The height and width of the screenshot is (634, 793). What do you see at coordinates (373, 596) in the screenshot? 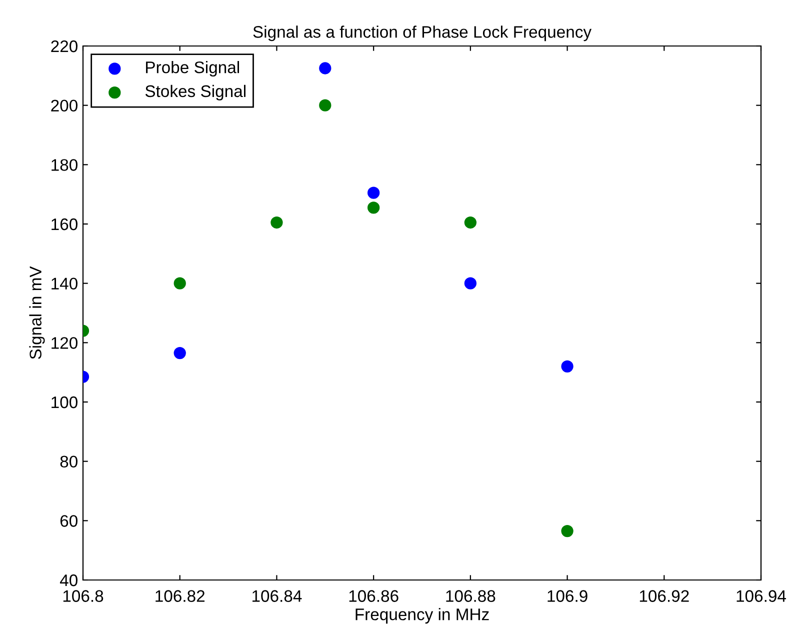
I see `x-tick-label: 106.86` at bounding box center [373, 596].